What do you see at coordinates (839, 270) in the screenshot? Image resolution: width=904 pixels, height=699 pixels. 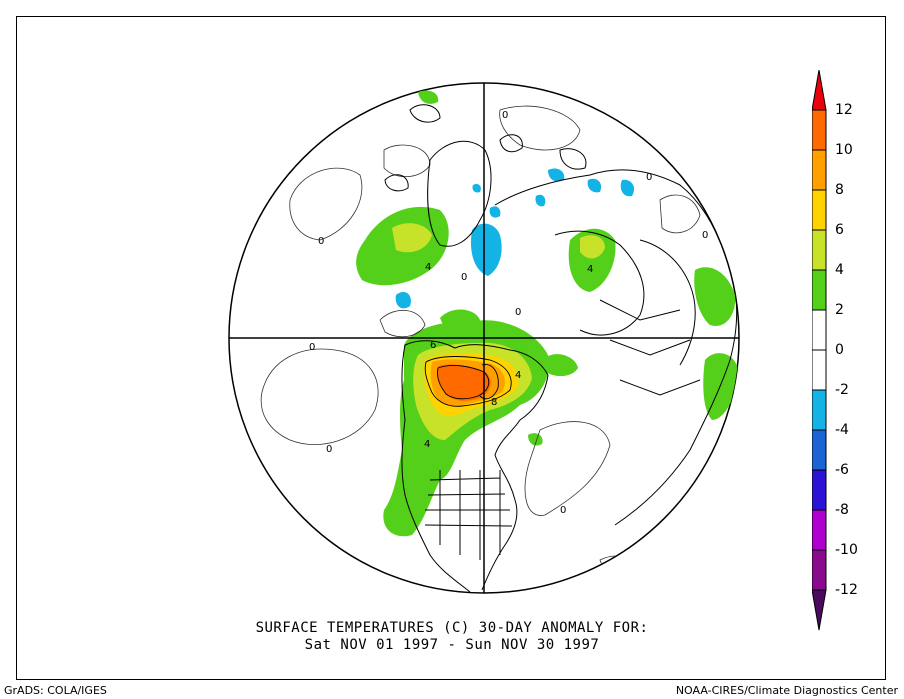 I see `colorbar-tick-label: 4` at bounding box center [839, 270].